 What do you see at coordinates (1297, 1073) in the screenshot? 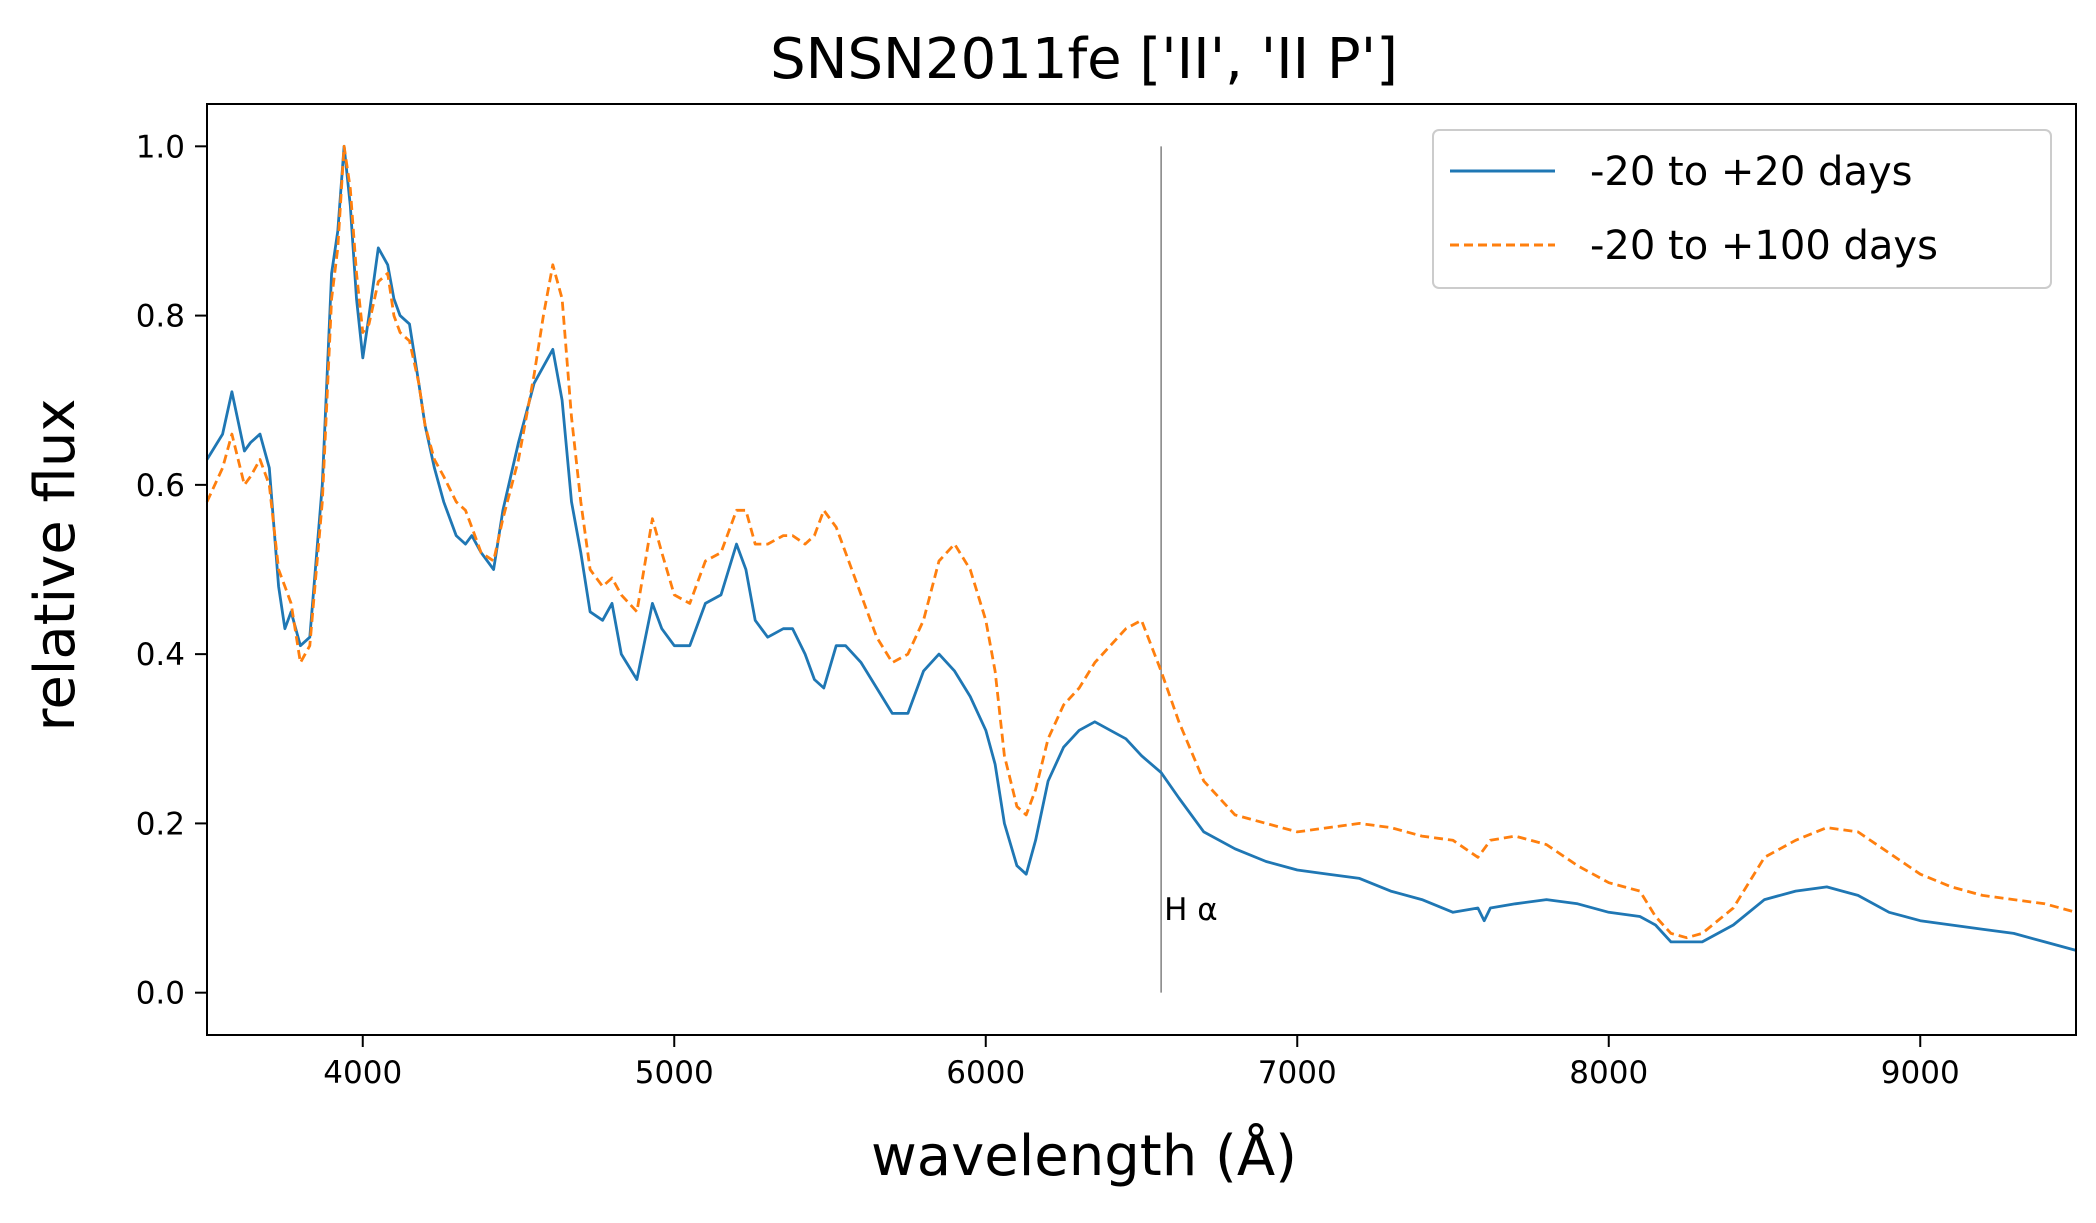
I see `x-tick-label-7000: 7000` at bounding box center [1297, 1073].